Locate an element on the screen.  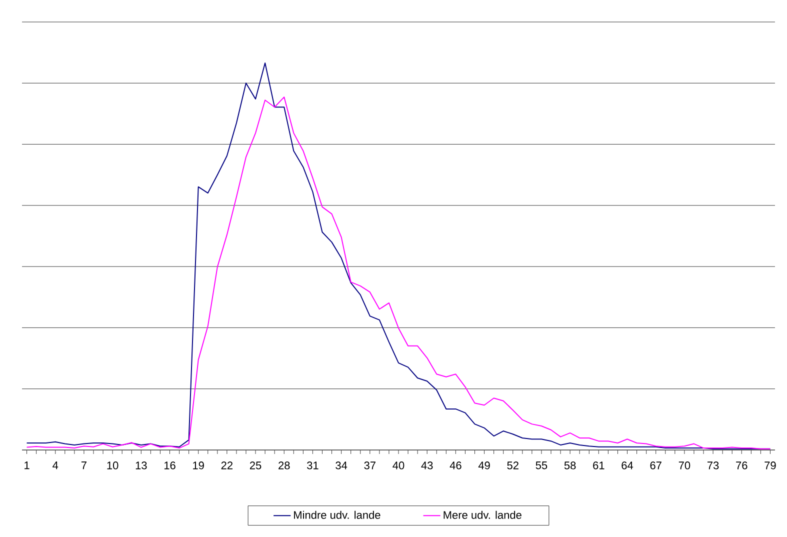
x-tick-label: 64 is located at coordinates (628, 466).